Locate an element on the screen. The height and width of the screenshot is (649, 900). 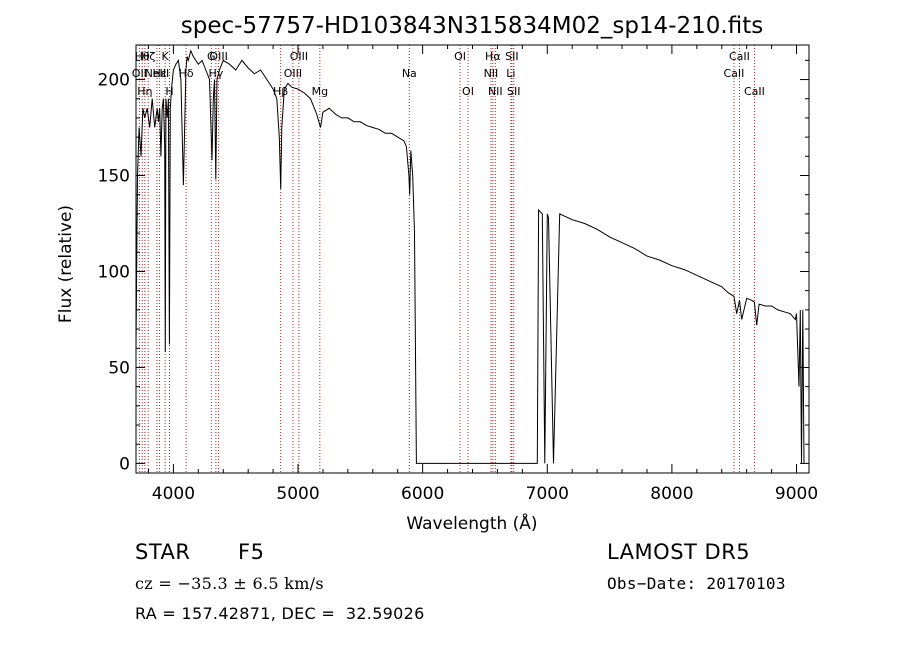
spectral-line-label: Hη is located at coordinates (144, 91).